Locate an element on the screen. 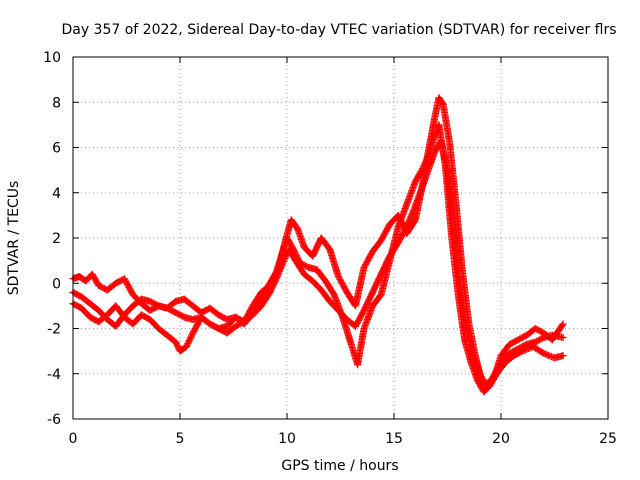  y-tick-label: 4 is located at coordinates (56, 194).